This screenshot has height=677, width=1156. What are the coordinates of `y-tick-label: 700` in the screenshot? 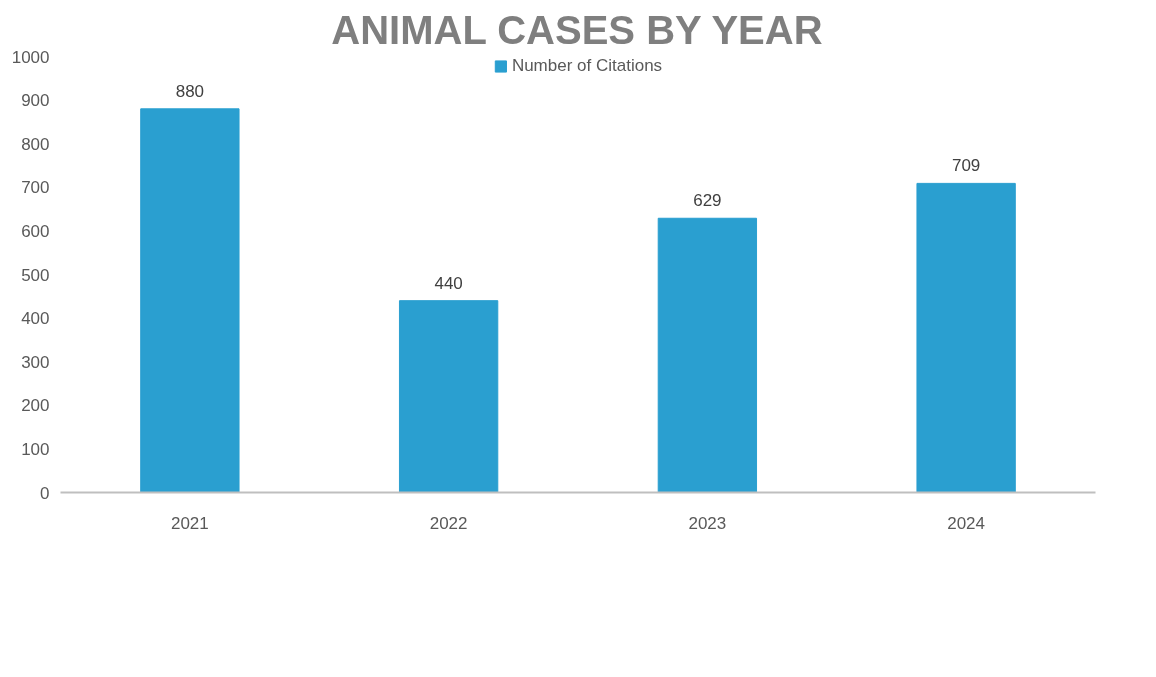 It's located at (35, 188).